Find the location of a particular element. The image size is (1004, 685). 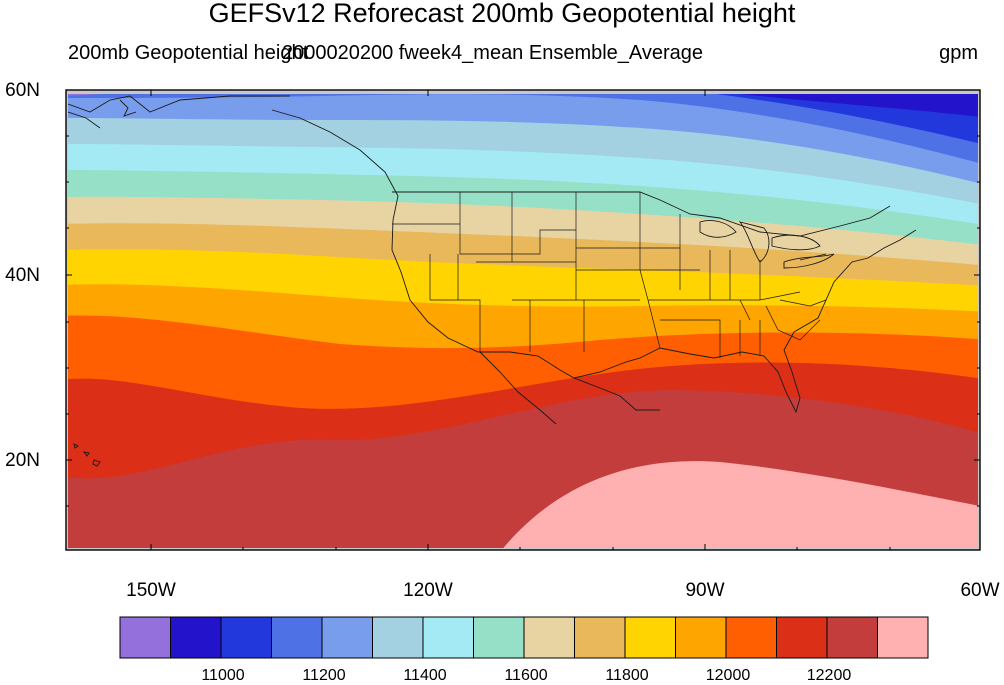

colorbar-label: 11600 is located at coordinates (526, 675).